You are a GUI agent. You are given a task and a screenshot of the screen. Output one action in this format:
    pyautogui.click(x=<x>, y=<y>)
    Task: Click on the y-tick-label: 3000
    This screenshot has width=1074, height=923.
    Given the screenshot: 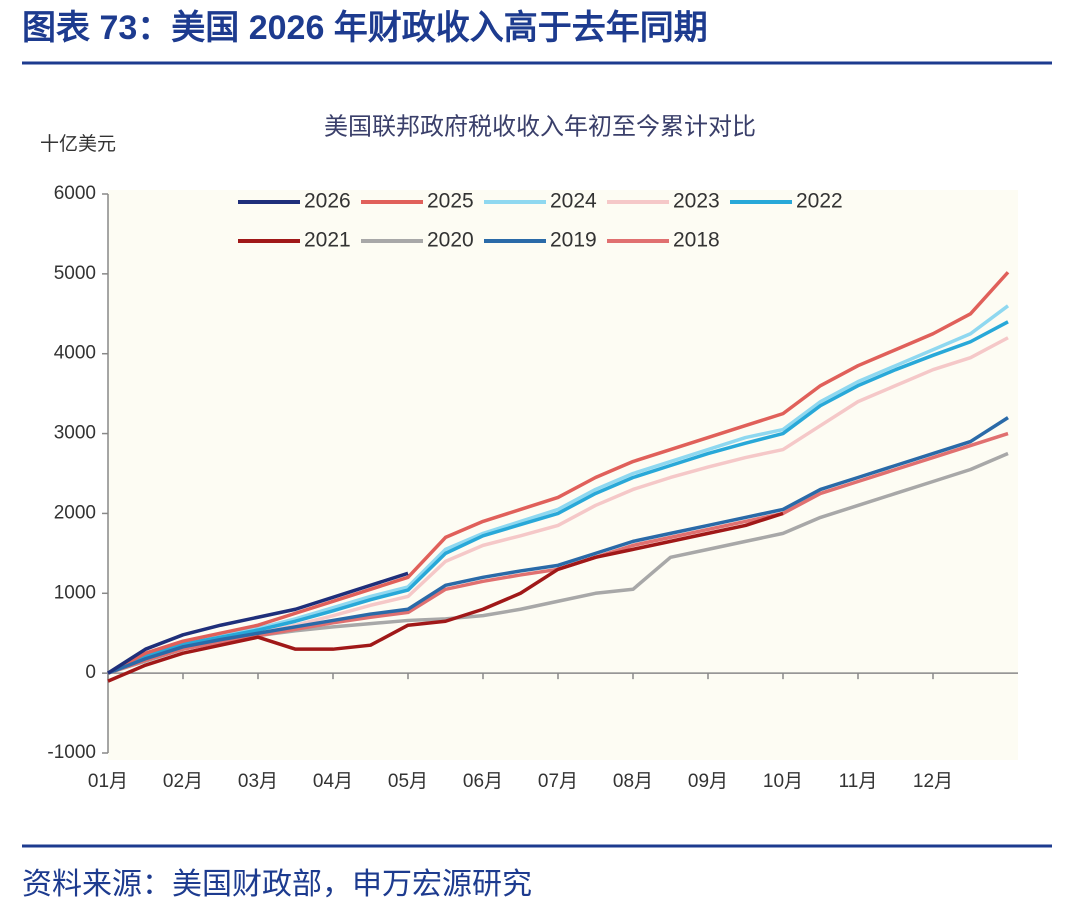 What is the action you would take?
    pyautogui.click(x=75, y=433)
    